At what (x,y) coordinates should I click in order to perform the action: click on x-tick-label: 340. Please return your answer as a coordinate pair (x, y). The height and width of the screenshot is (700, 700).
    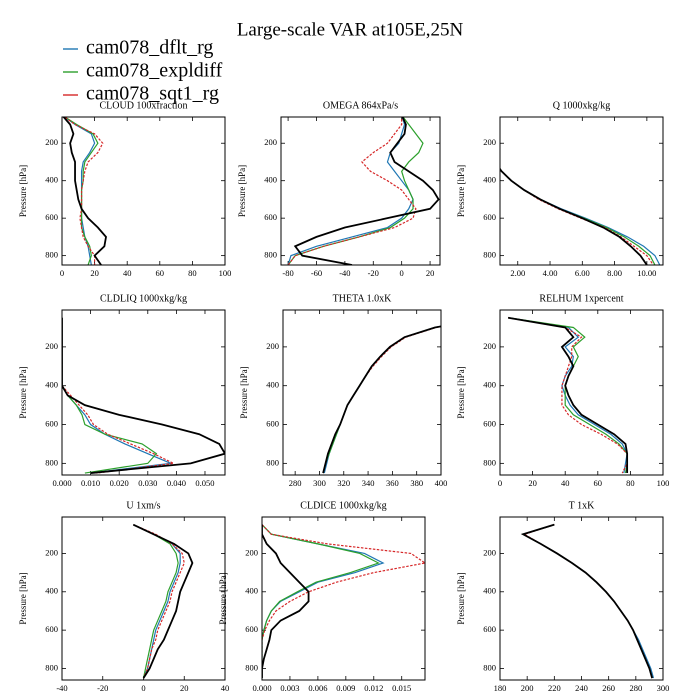
    Looking at the image, I should click on (368, 483).